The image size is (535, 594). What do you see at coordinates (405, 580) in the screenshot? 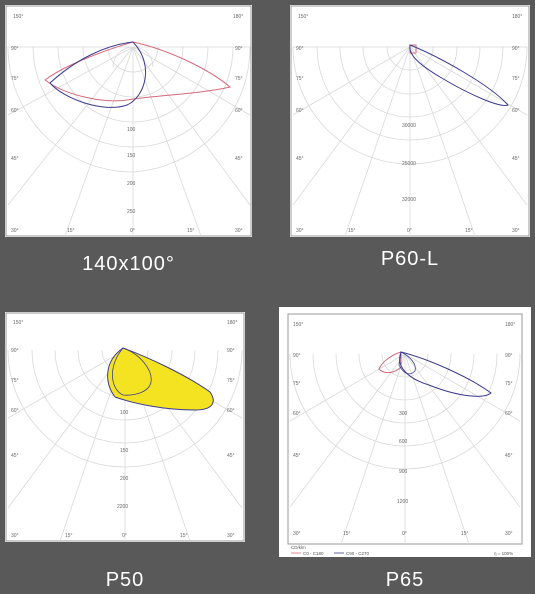
I see `caption-p65: P65` at bounding box center [405, 580].